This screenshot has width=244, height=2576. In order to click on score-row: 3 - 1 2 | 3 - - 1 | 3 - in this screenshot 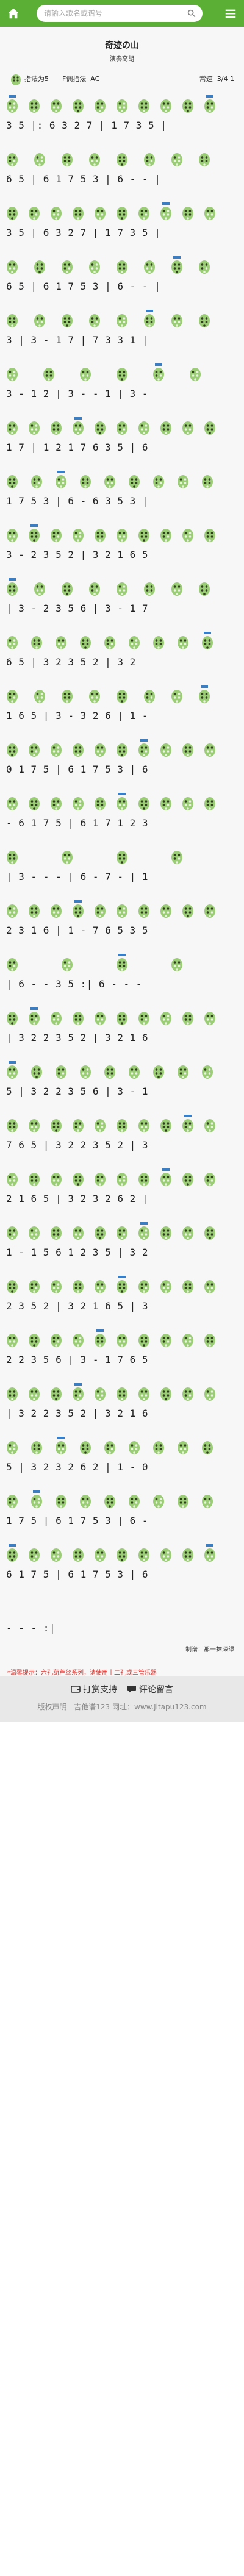, I will do `click(122, 388)`.